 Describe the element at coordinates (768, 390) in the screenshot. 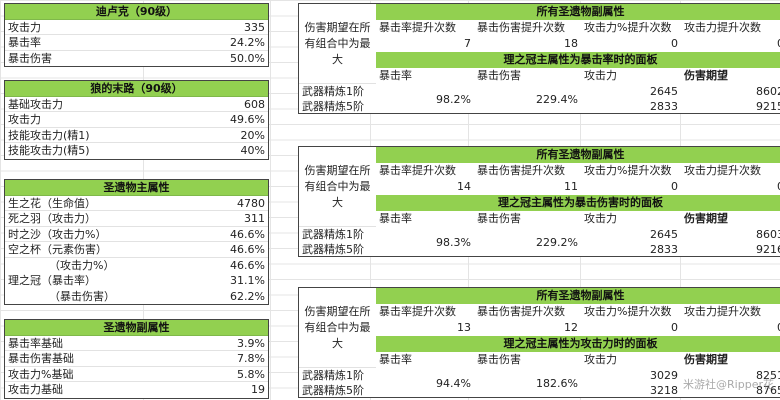

I see `dmg-r5-value: 8765` at that location.